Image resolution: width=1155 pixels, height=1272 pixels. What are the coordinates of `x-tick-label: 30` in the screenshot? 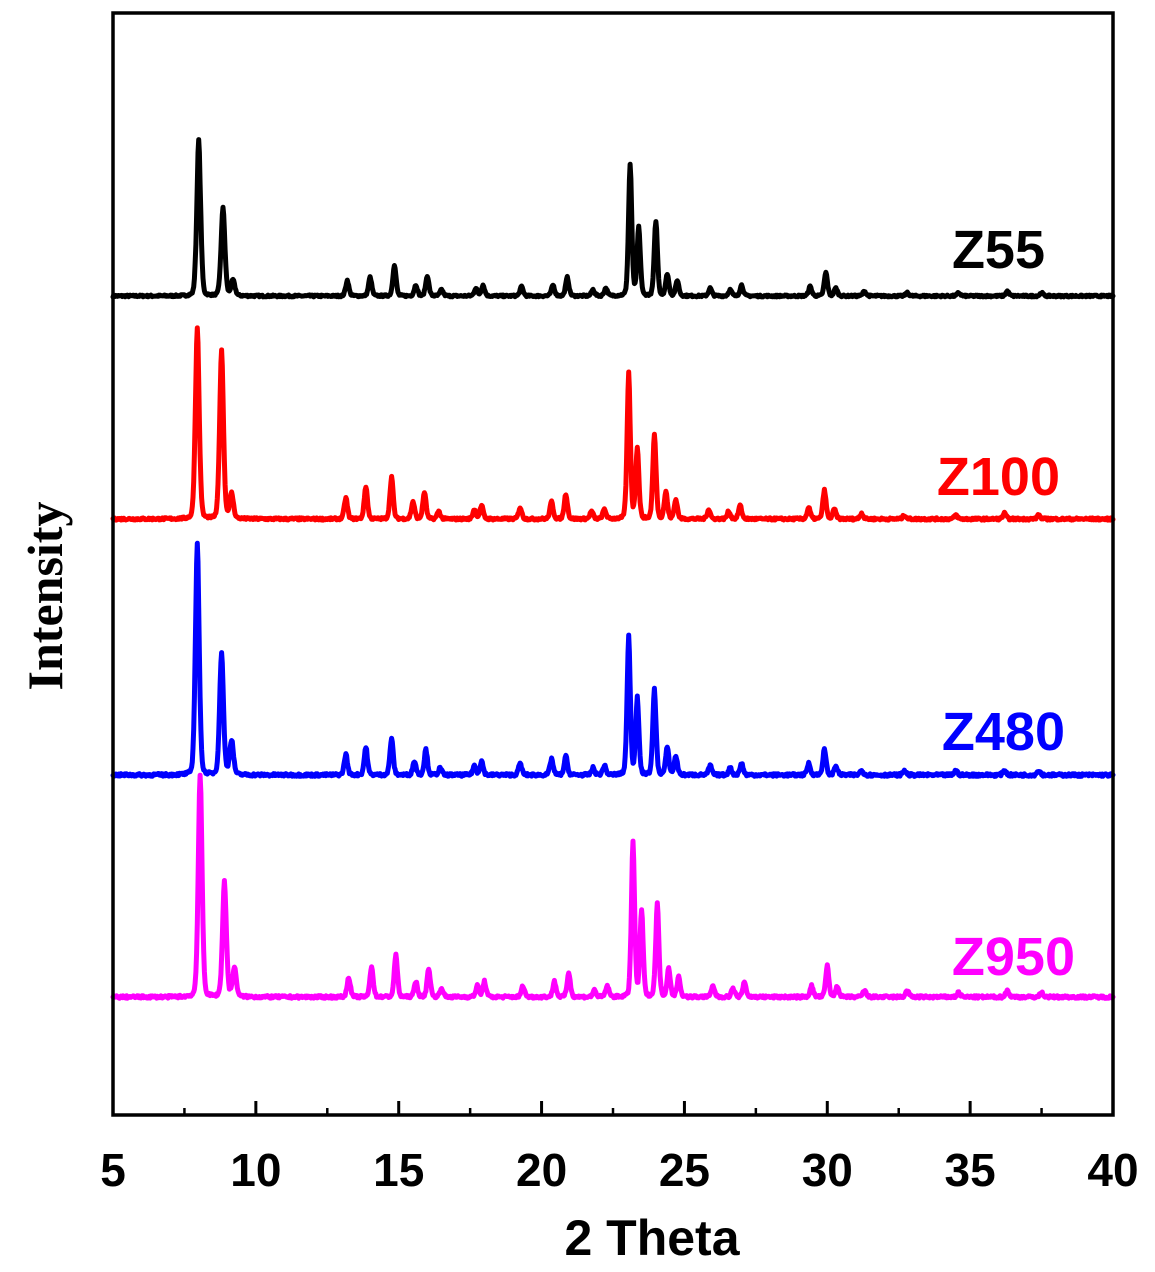 It's located at (827, 1170).